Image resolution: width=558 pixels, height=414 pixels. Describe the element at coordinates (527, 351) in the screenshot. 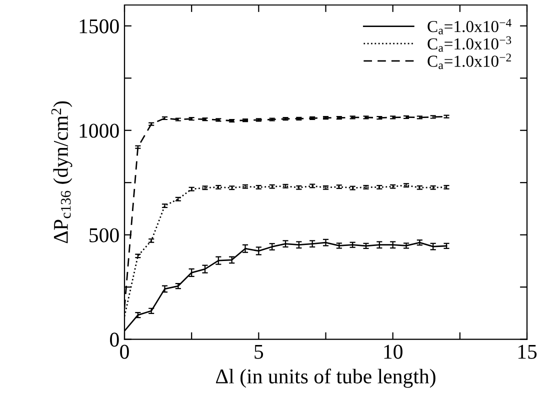

I see `x-tick-label: 15` at that location.